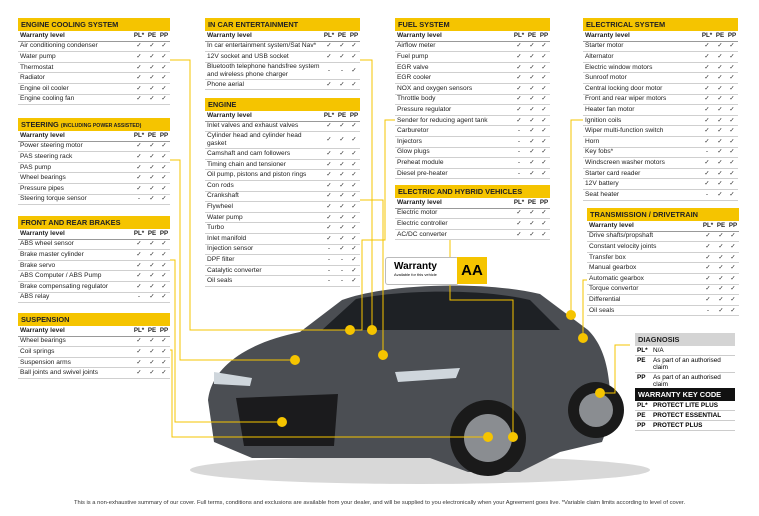 The image size is (759, 516). Describe the element at coordinates (220, 206) in the screenshot. I see `part-name: Flywheel` at that location.